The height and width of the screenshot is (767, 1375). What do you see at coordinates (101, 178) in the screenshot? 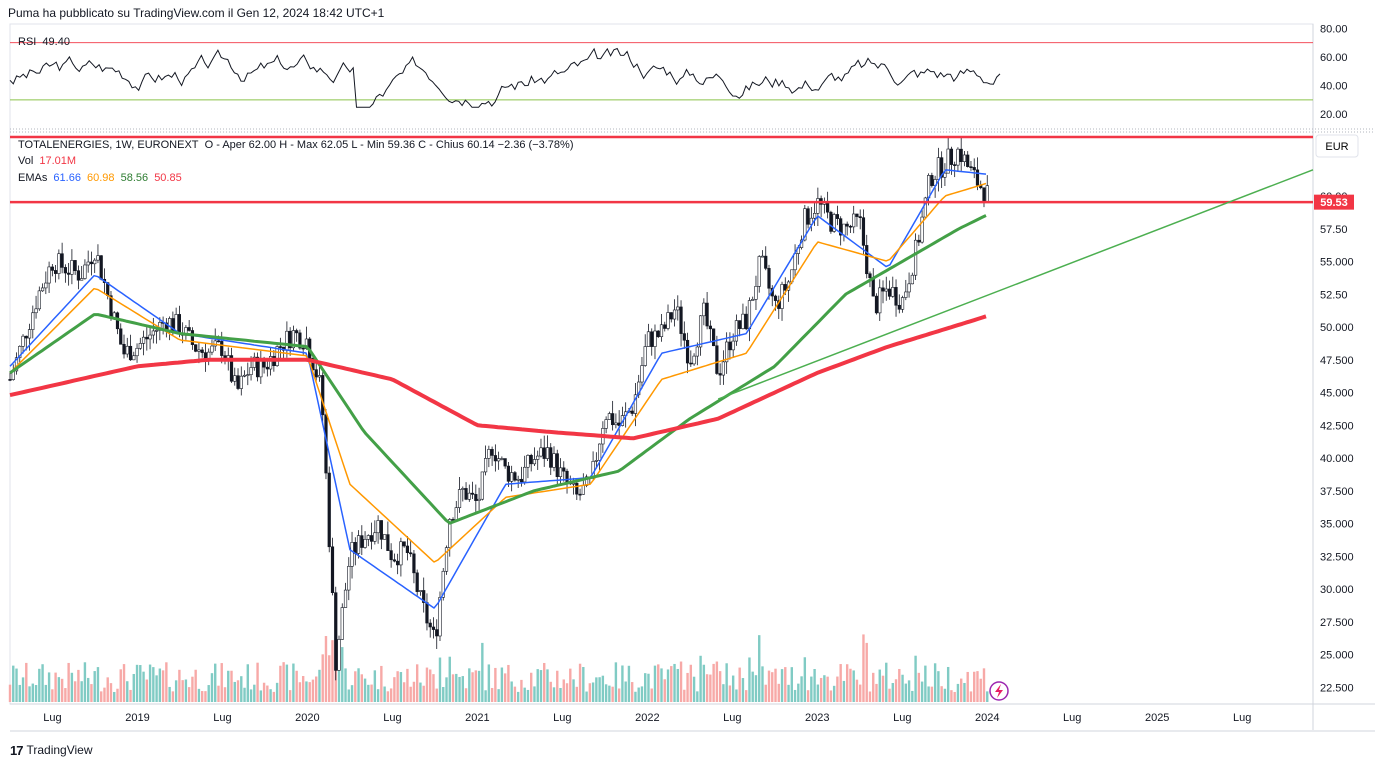
I see `ema-legend: EMAs 61.66 60.98 58.56 50.85` at bounding box center [101, 178].